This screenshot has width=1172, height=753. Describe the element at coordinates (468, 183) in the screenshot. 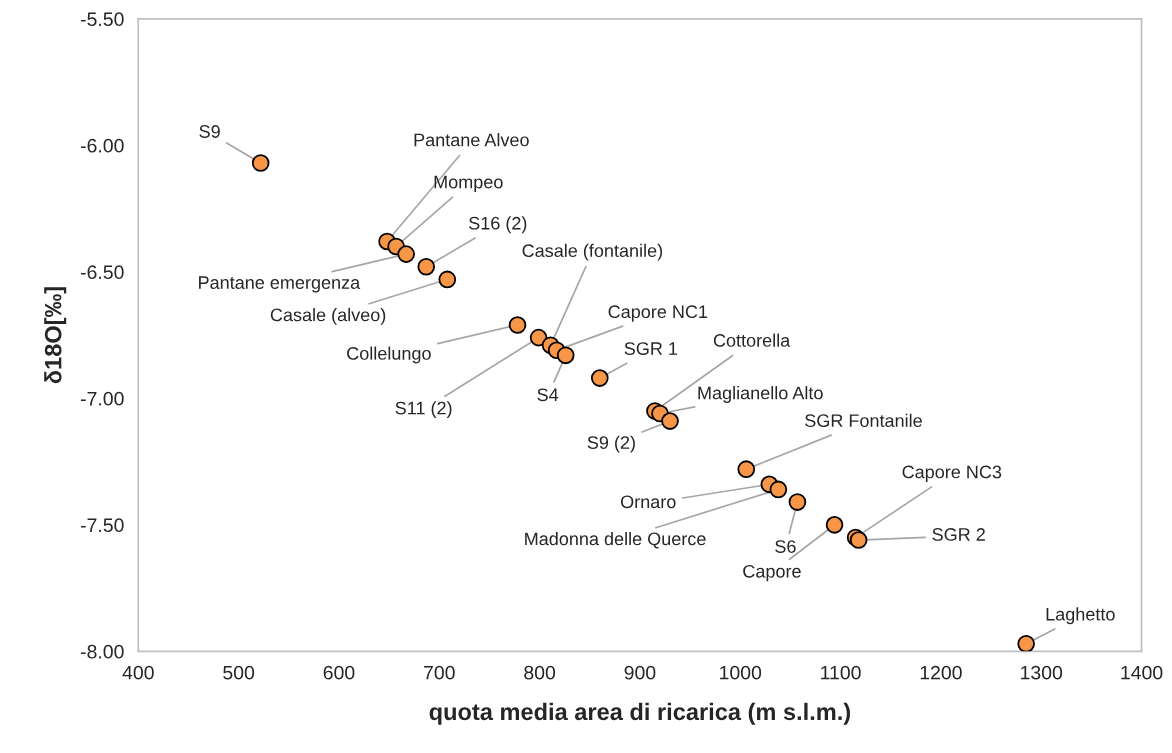

I see `annotation: Mompeo` at that location.